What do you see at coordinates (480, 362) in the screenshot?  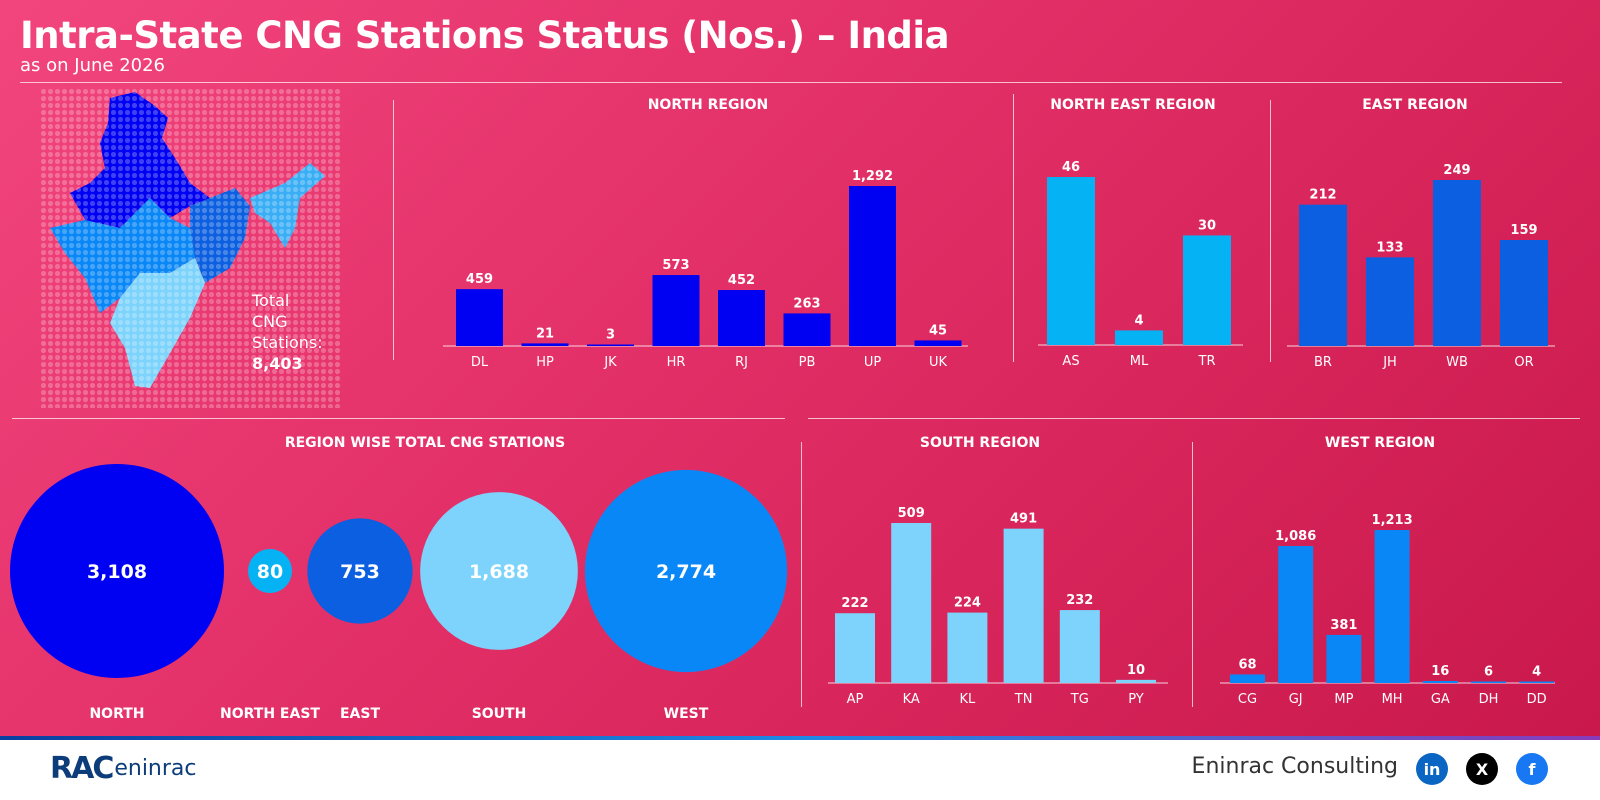 I see `category-label-dl: DL` at bounding box center [480, 362].